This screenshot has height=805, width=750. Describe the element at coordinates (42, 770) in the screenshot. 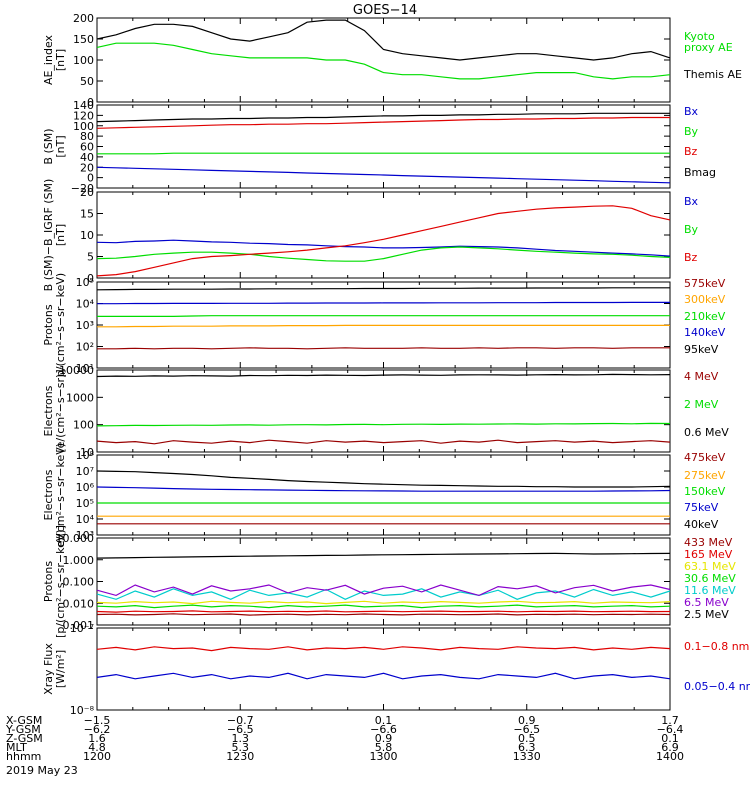

I see `footer-date: 2019 May 23` at that location.